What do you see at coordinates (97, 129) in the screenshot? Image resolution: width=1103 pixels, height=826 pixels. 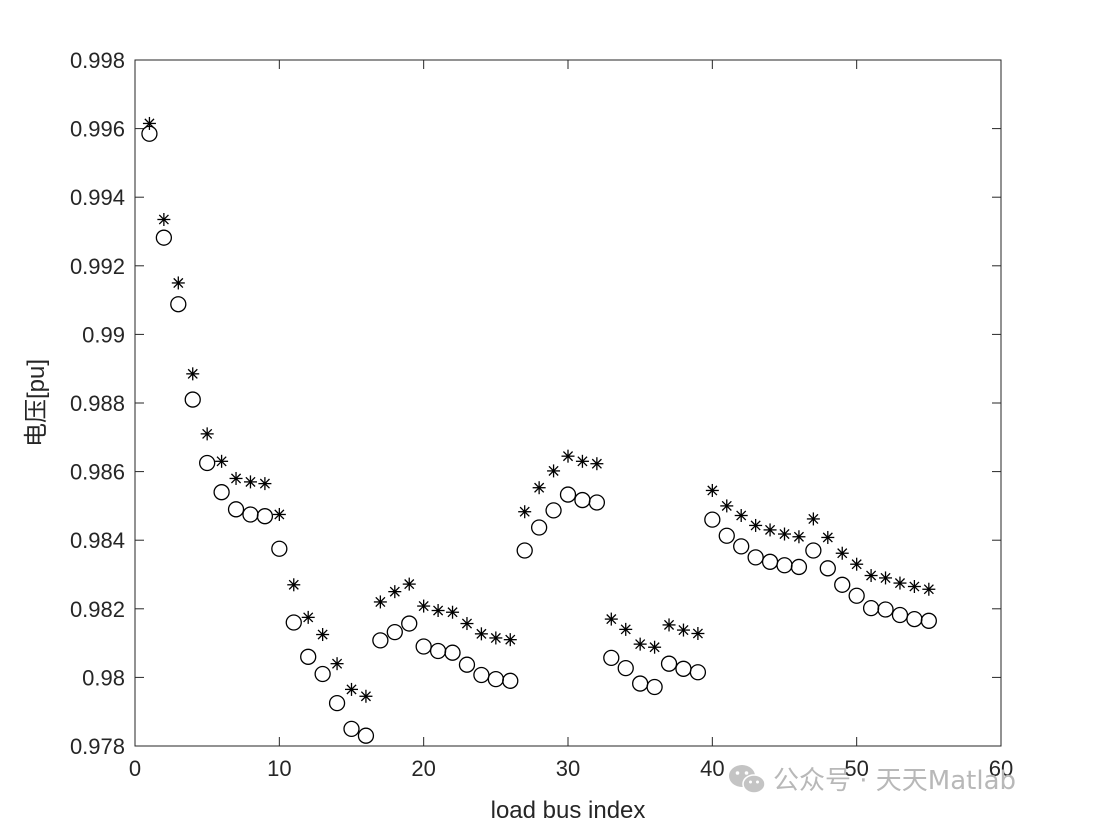 I see `y-tick-label: 0.996` at bounding box center [97, 129].